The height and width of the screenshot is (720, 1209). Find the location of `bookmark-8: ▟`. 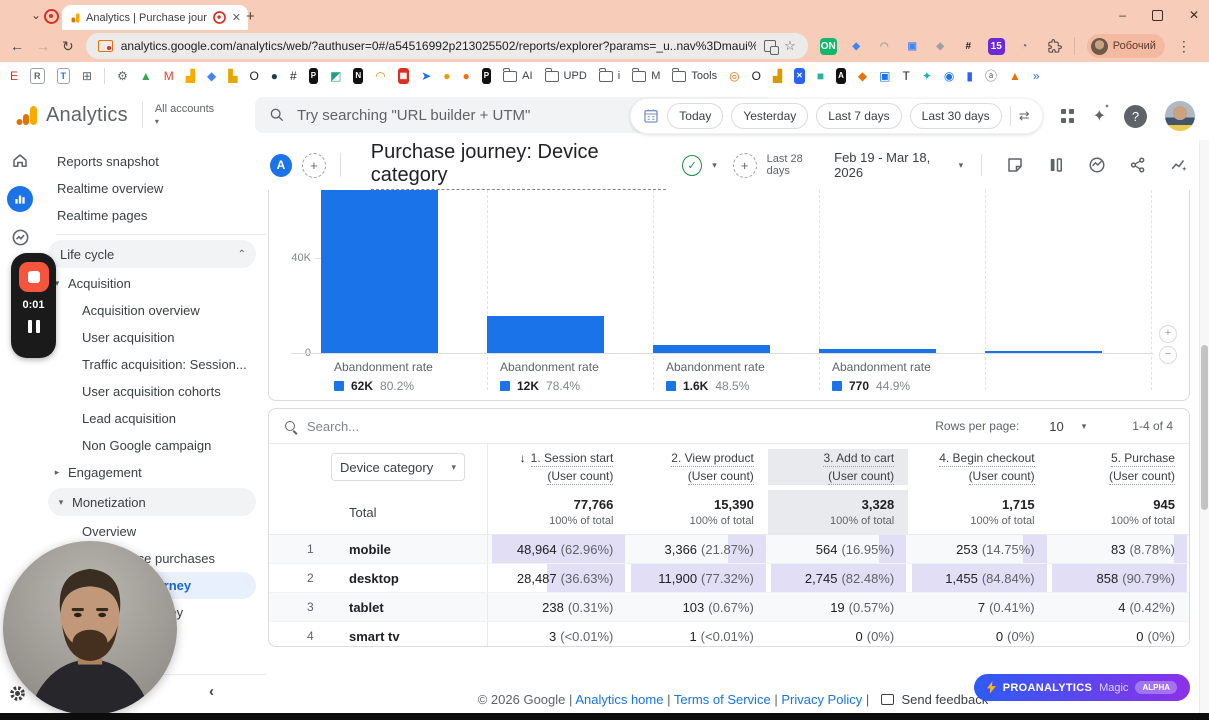

bookmark-8: ▟ is located at coordinates (190, 76).